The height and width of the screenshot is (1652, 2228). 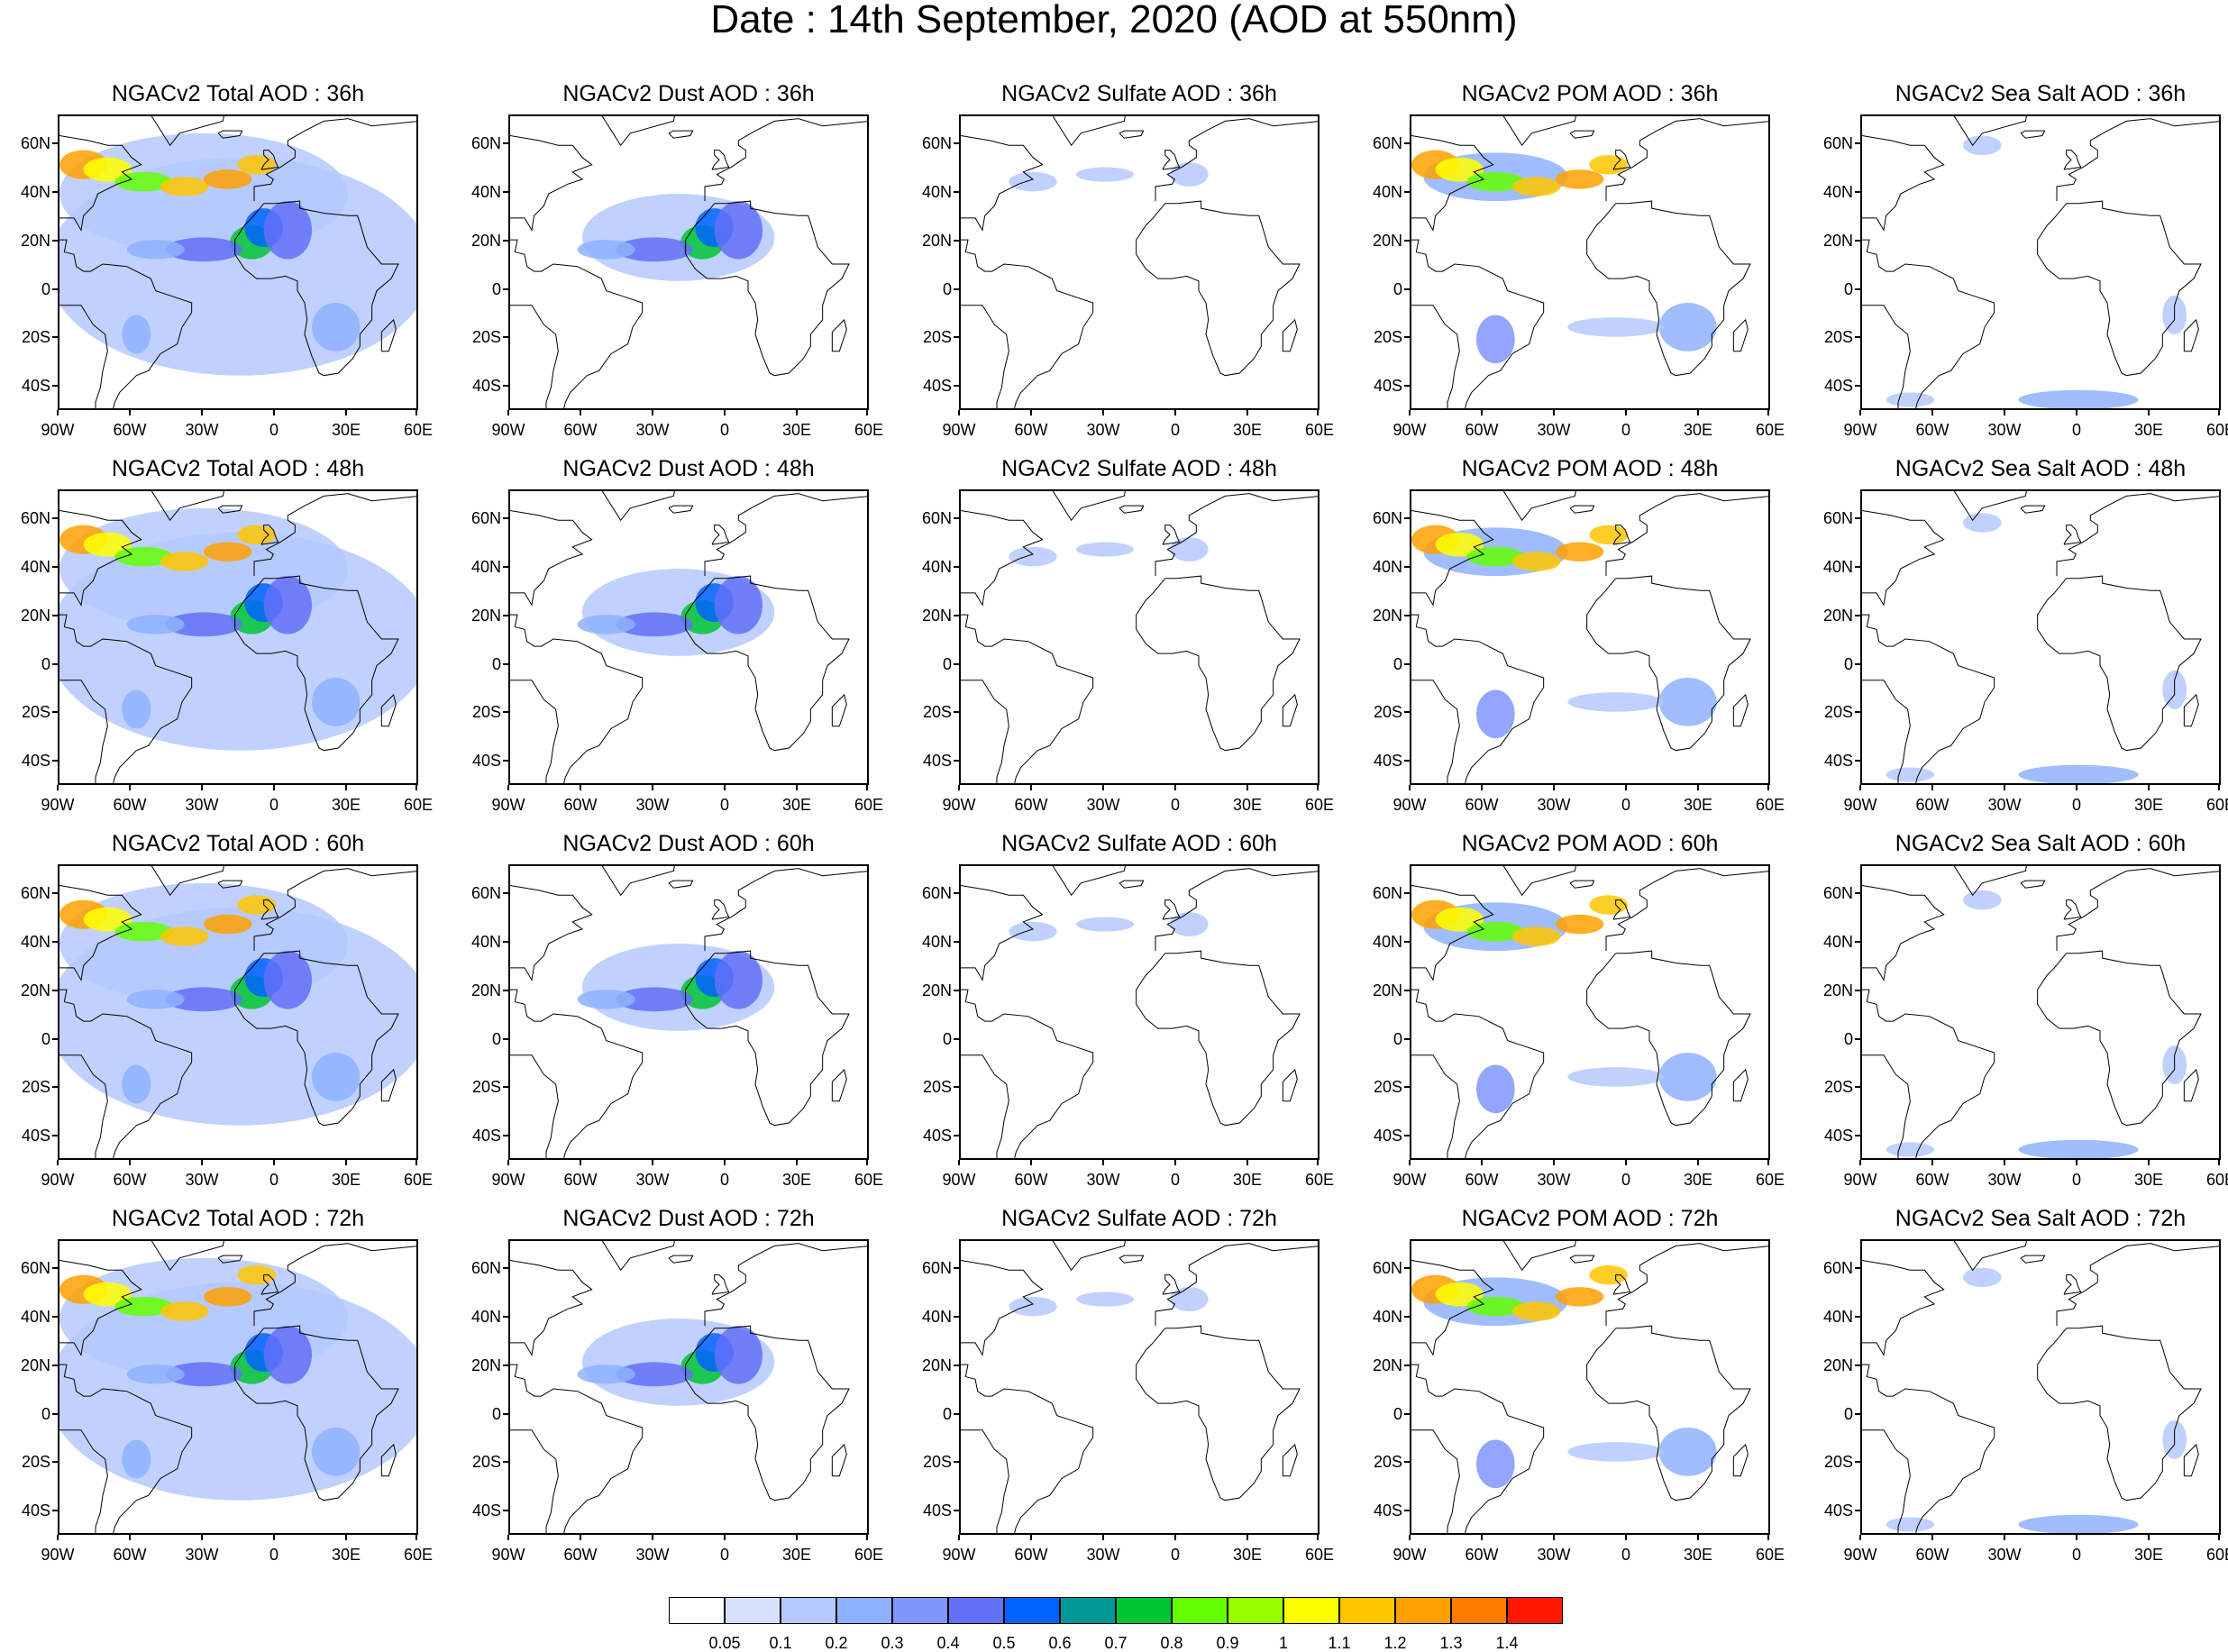 I want to click on colorbar-label: 0.8, so click(x=1171, y=1643).